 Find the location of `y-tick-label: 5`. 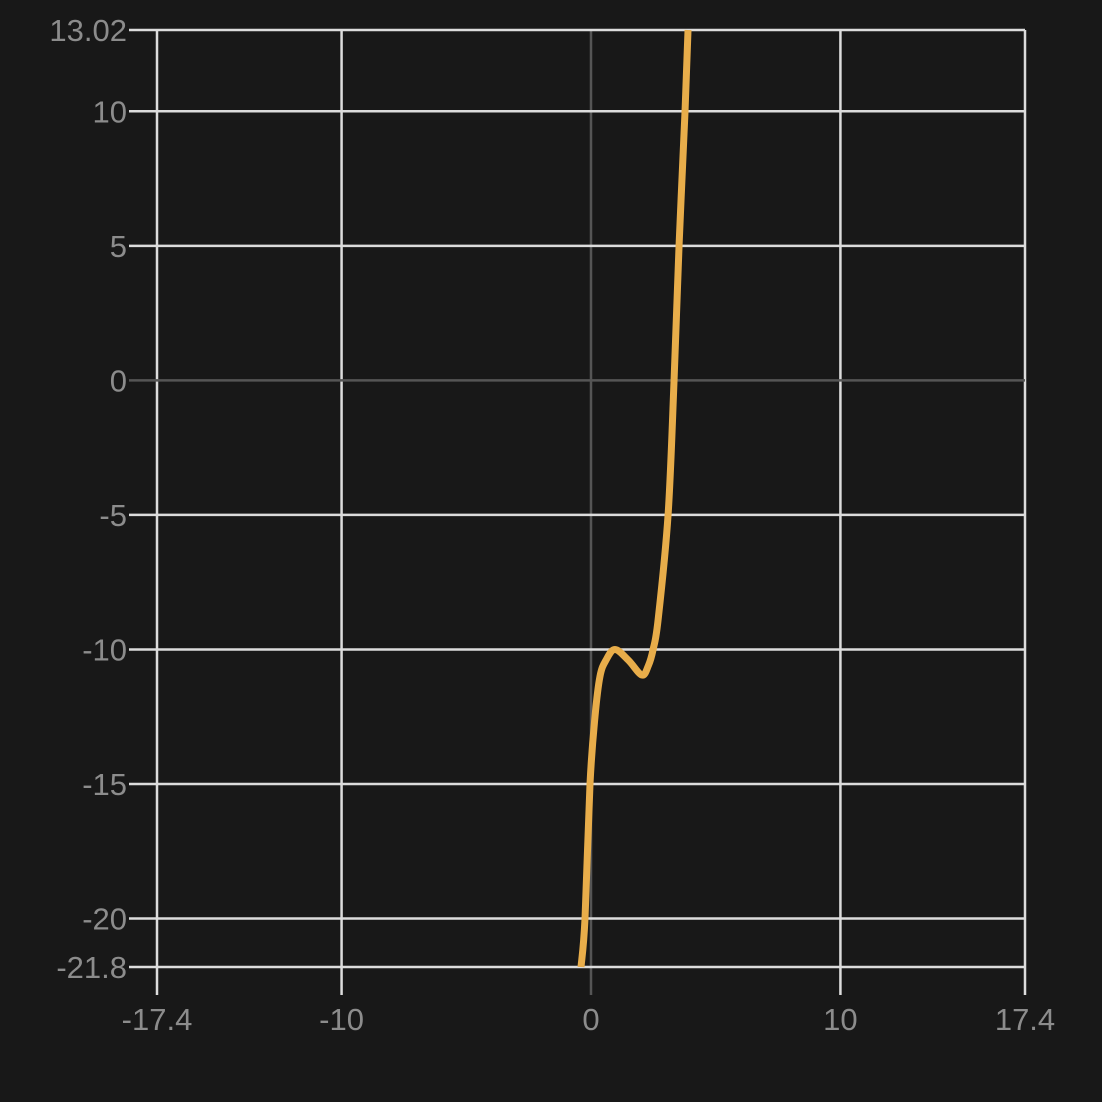

y-tick-label: 5 is located at coordinates (118, 246).